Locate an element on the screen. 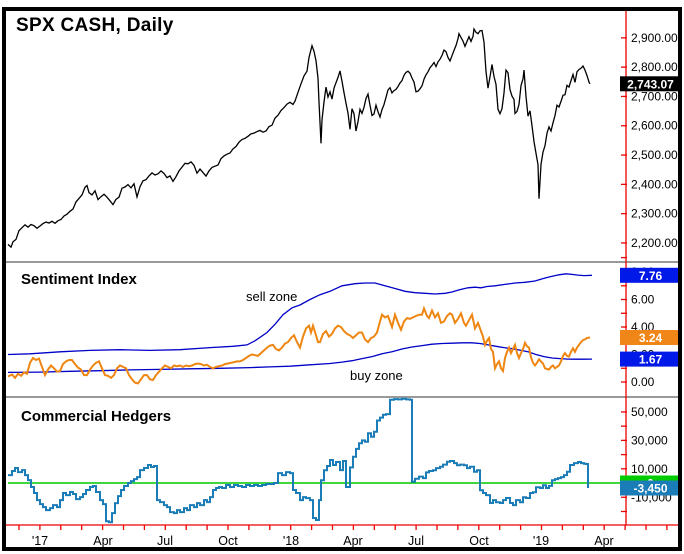  axis-value-badge-text: 1.67 is located at coordinates (651, 360).